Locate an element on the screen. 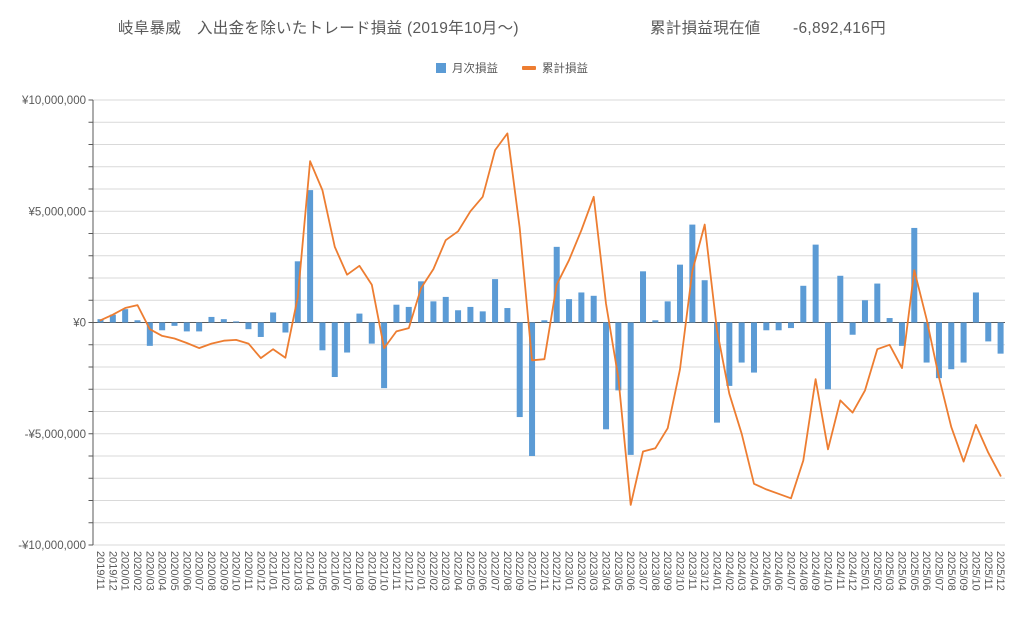 The width and height of the screenshot is (1024, 618). x-axis-label: 2022/07 is located at coordinates (495, 571).